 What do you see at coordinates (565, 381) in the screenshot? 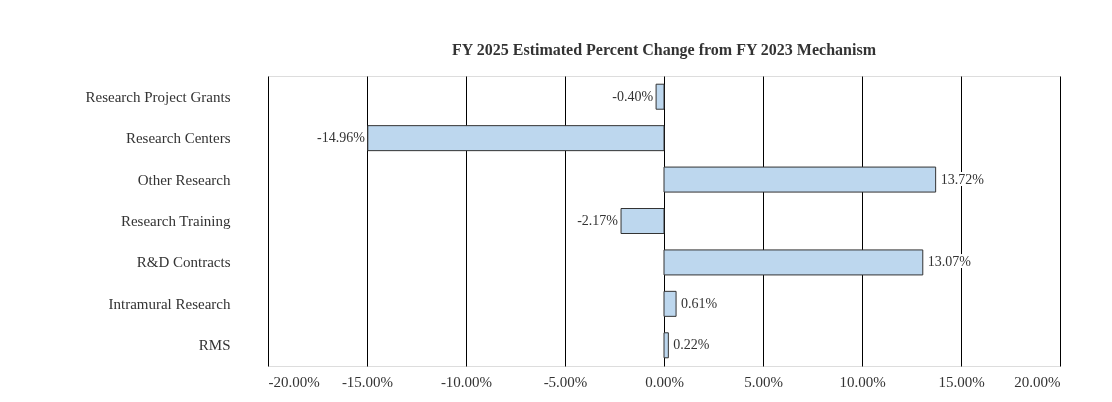
I see `x-tick-label: -5.00%` at bounding box center [565, 381].